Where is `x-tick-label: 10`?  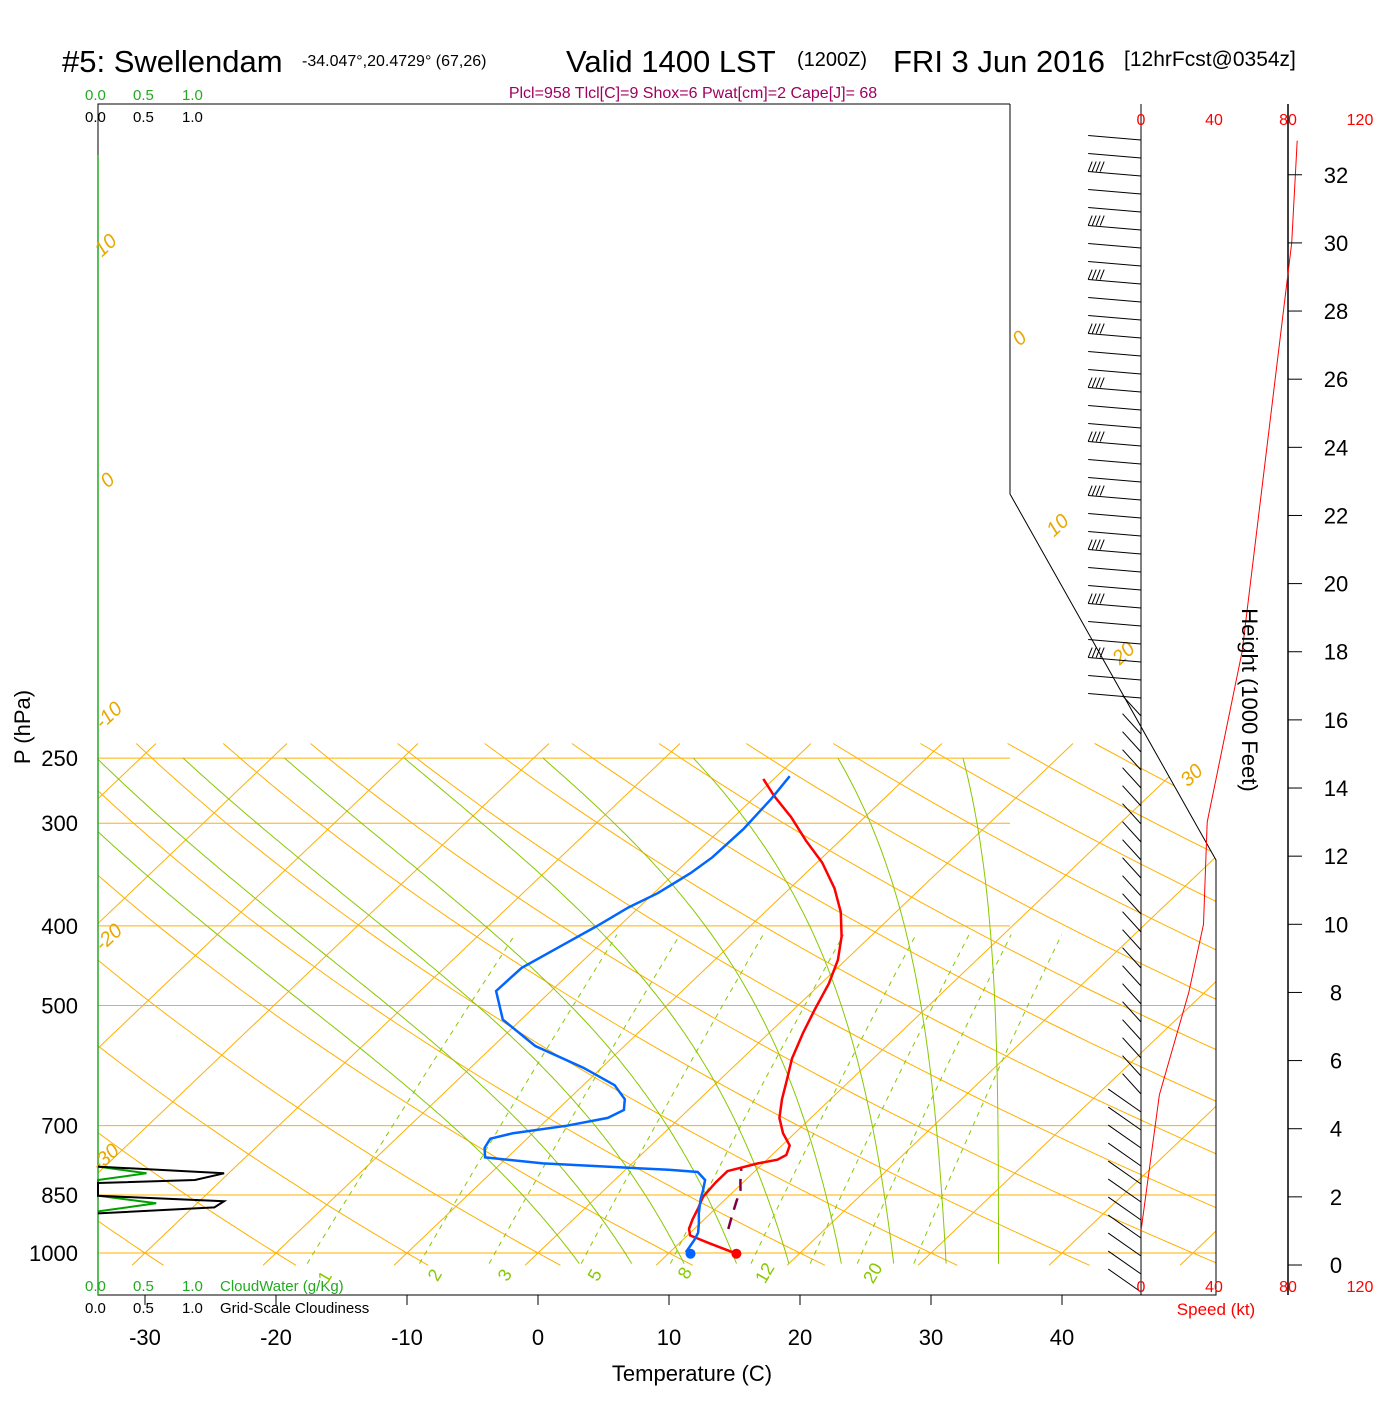 x-tick-label: 10 is located at coordinates (669, 1337).